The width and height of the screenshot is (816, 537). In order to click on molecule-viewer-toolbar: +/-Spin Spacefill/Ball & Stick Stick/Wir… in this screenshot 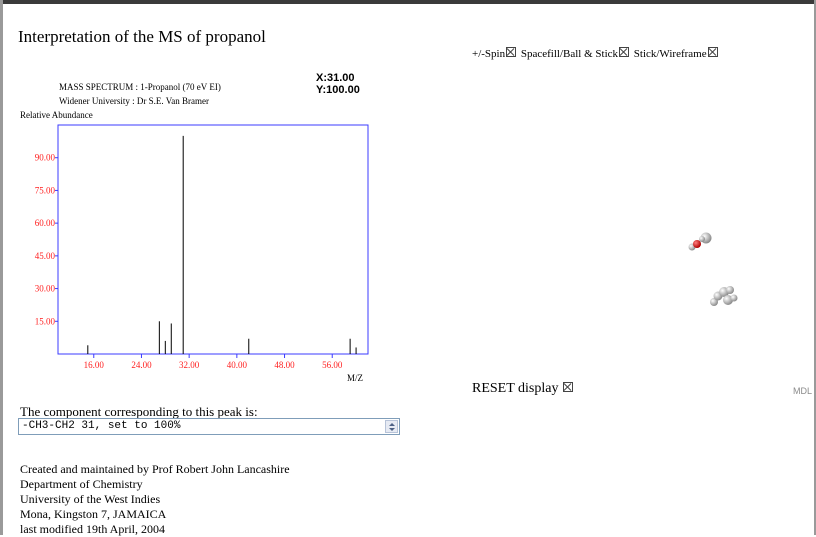, I will do `click(596, 53)`.